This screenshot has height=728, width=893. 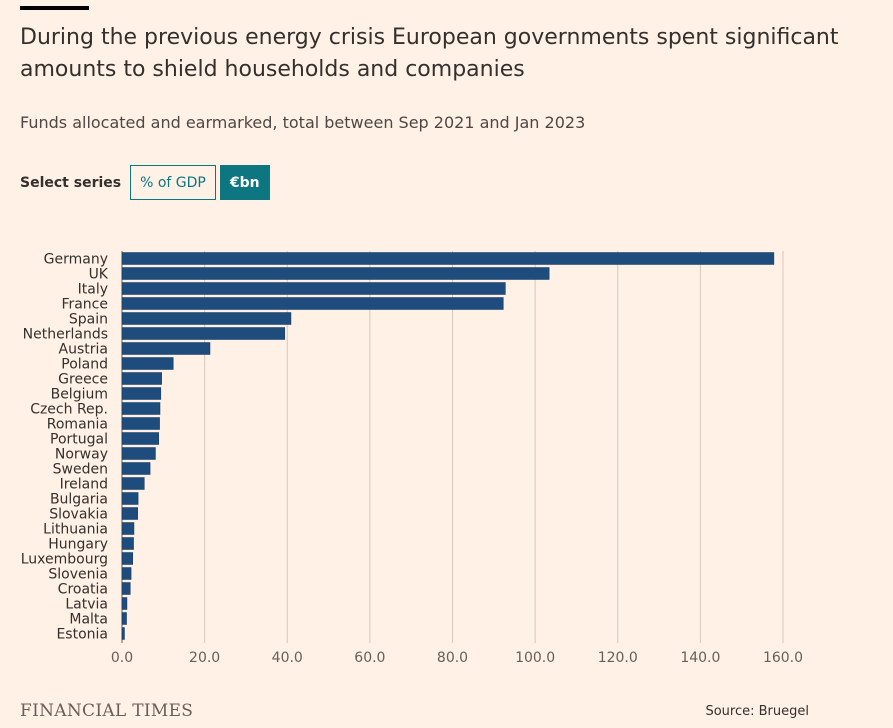 I want to click on top-rule, so click(x=54, y=8).